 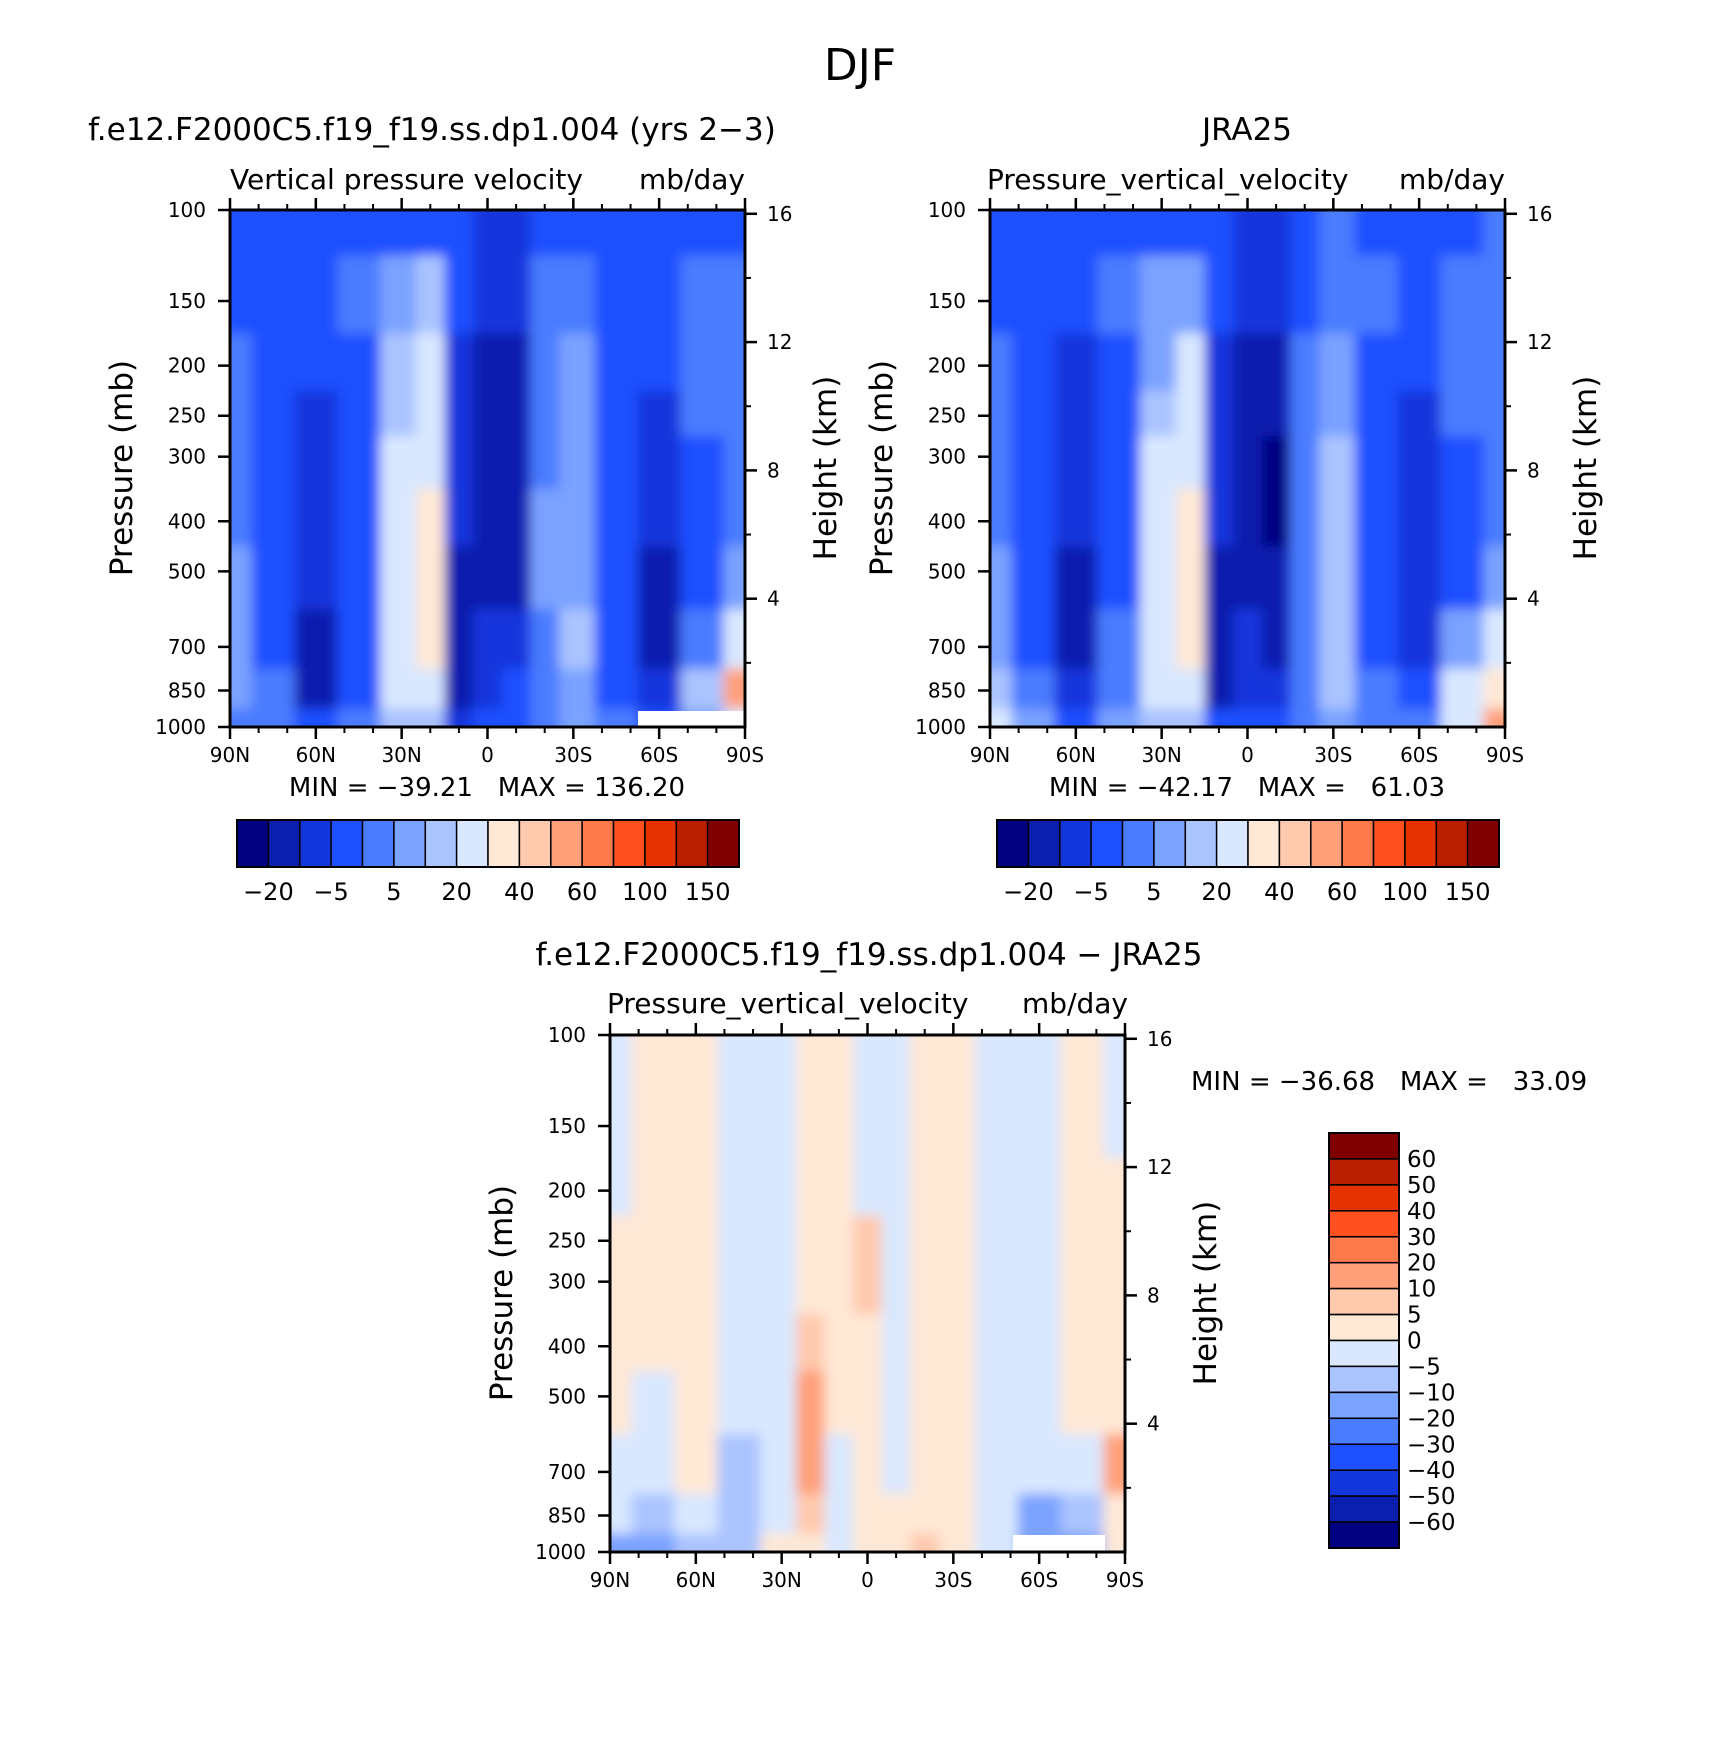 What do you see at coordinates (781, 1580) in the screenshot?
I see `x-tick-label: 30N` at bounding box center [781, 1580].